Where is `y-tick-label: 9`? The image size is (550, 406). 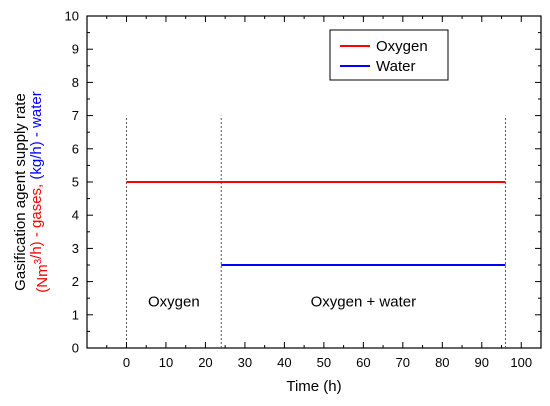 y-tick-label: 9 is located at coordinates (75, 49).